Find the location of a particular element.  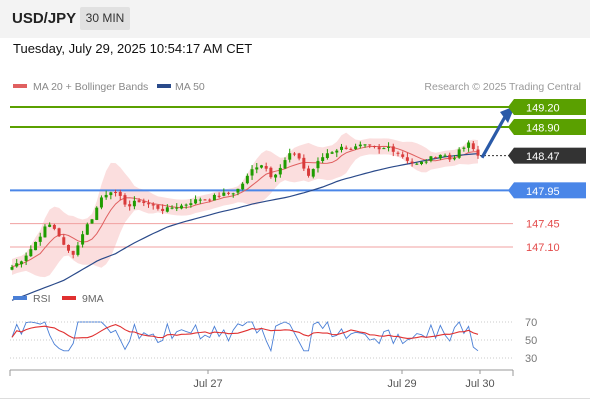

rsi-line is located at coordinates (245, 337).